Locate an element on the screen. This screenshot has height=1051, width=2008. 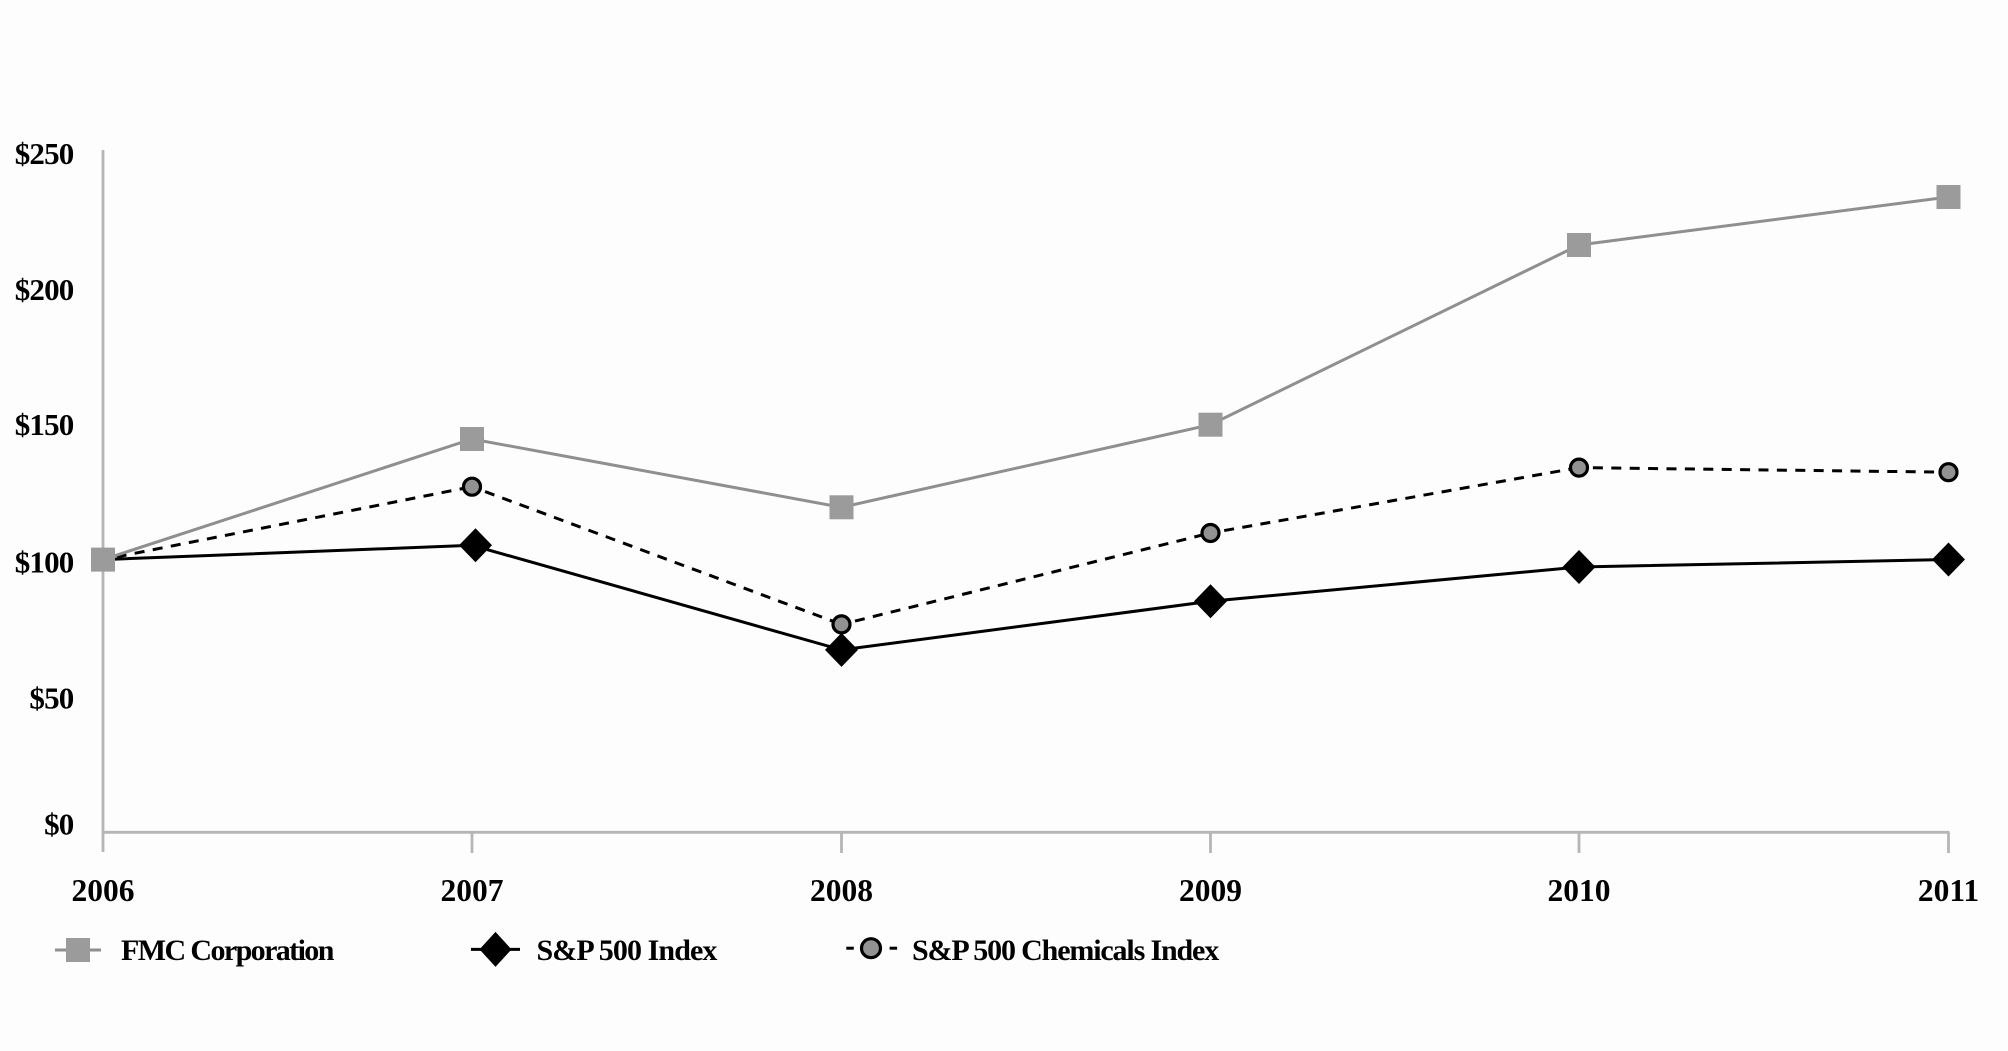
svg-text: $50 is located at coordinates (51, 697).